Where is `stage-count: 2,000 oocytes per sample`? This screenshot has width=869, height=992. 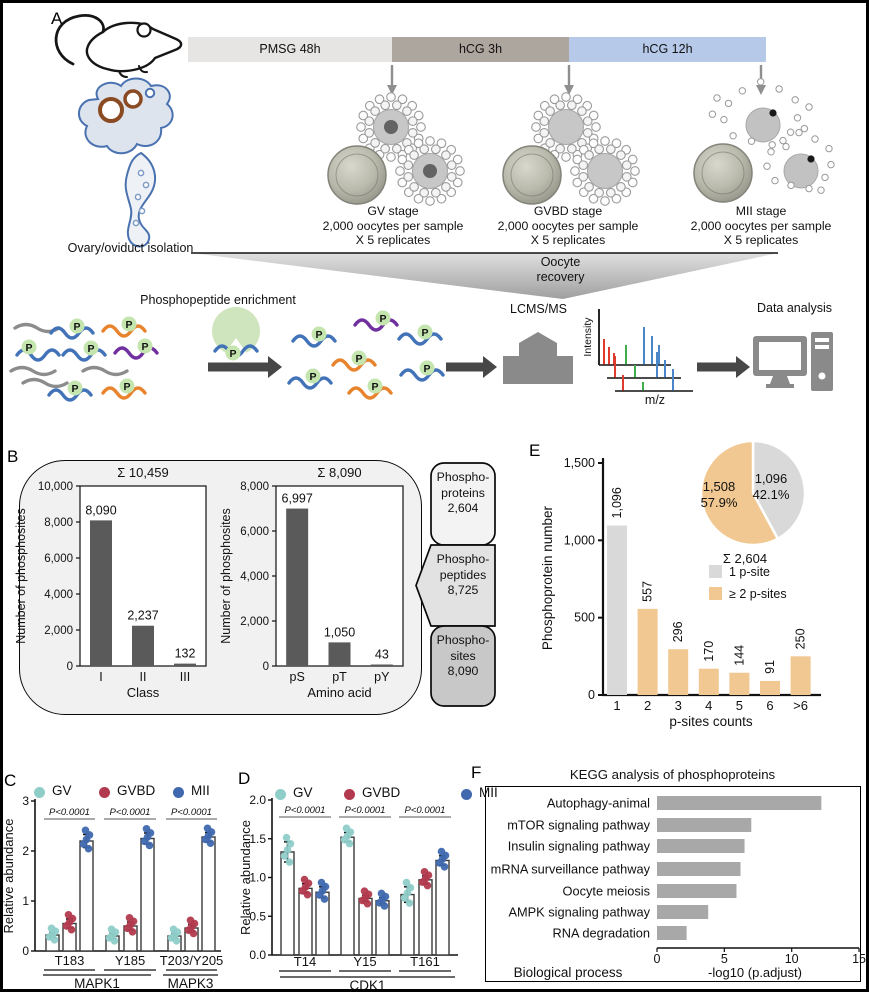
stage-count: 2,000 oocytes per sample is located at coordinates (393, 225).